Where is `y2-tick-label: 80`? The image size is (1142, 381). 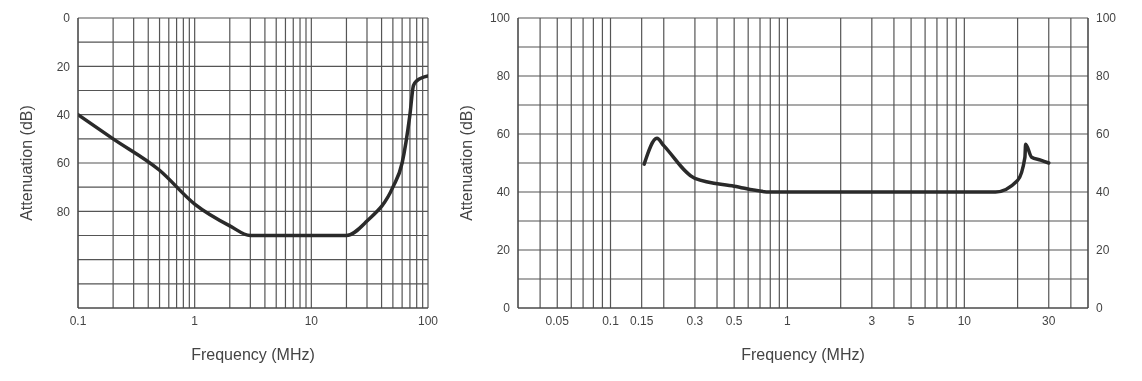
y2-tick-label: 80 is located at coordinates (1103, 76).